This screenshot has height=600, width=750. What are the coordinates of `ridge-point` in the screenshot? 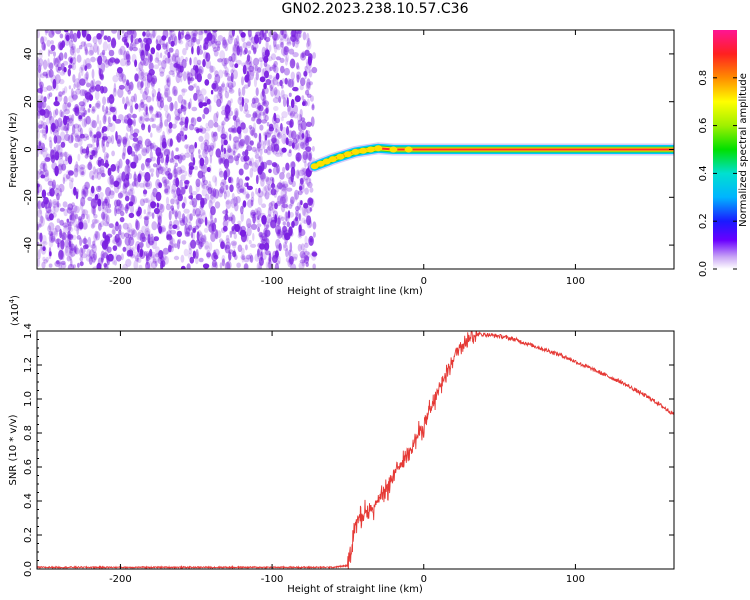 It's located at (363, 150).